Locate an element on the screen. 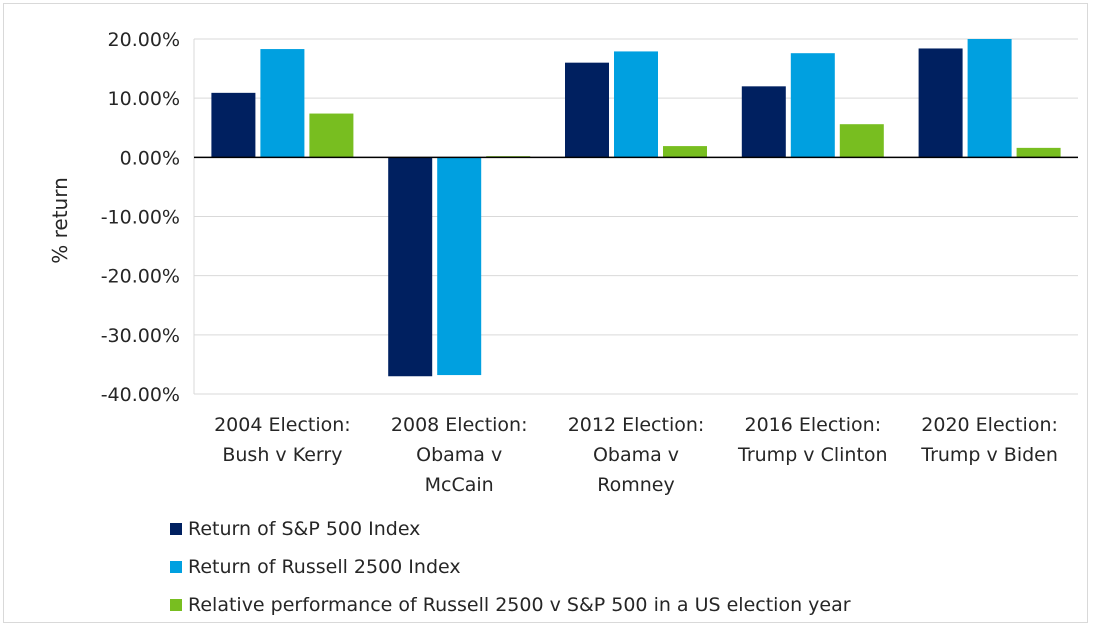 The image size is (1093, 628). x-category-label-line: Romney is located at coordinates (635, 485).